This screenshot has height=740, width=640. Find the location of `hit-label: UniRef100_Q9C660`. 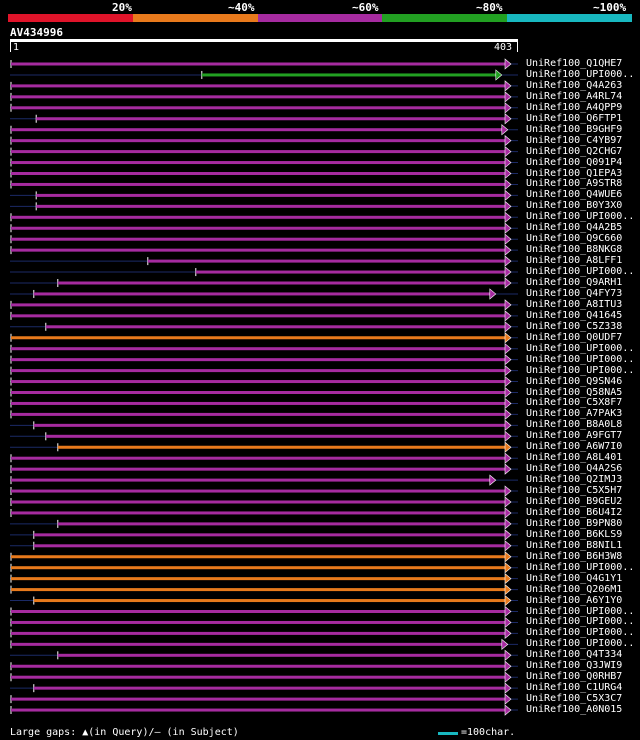

hit-label: UniRef100_Q9C660 is located at coordinates (574, 239).